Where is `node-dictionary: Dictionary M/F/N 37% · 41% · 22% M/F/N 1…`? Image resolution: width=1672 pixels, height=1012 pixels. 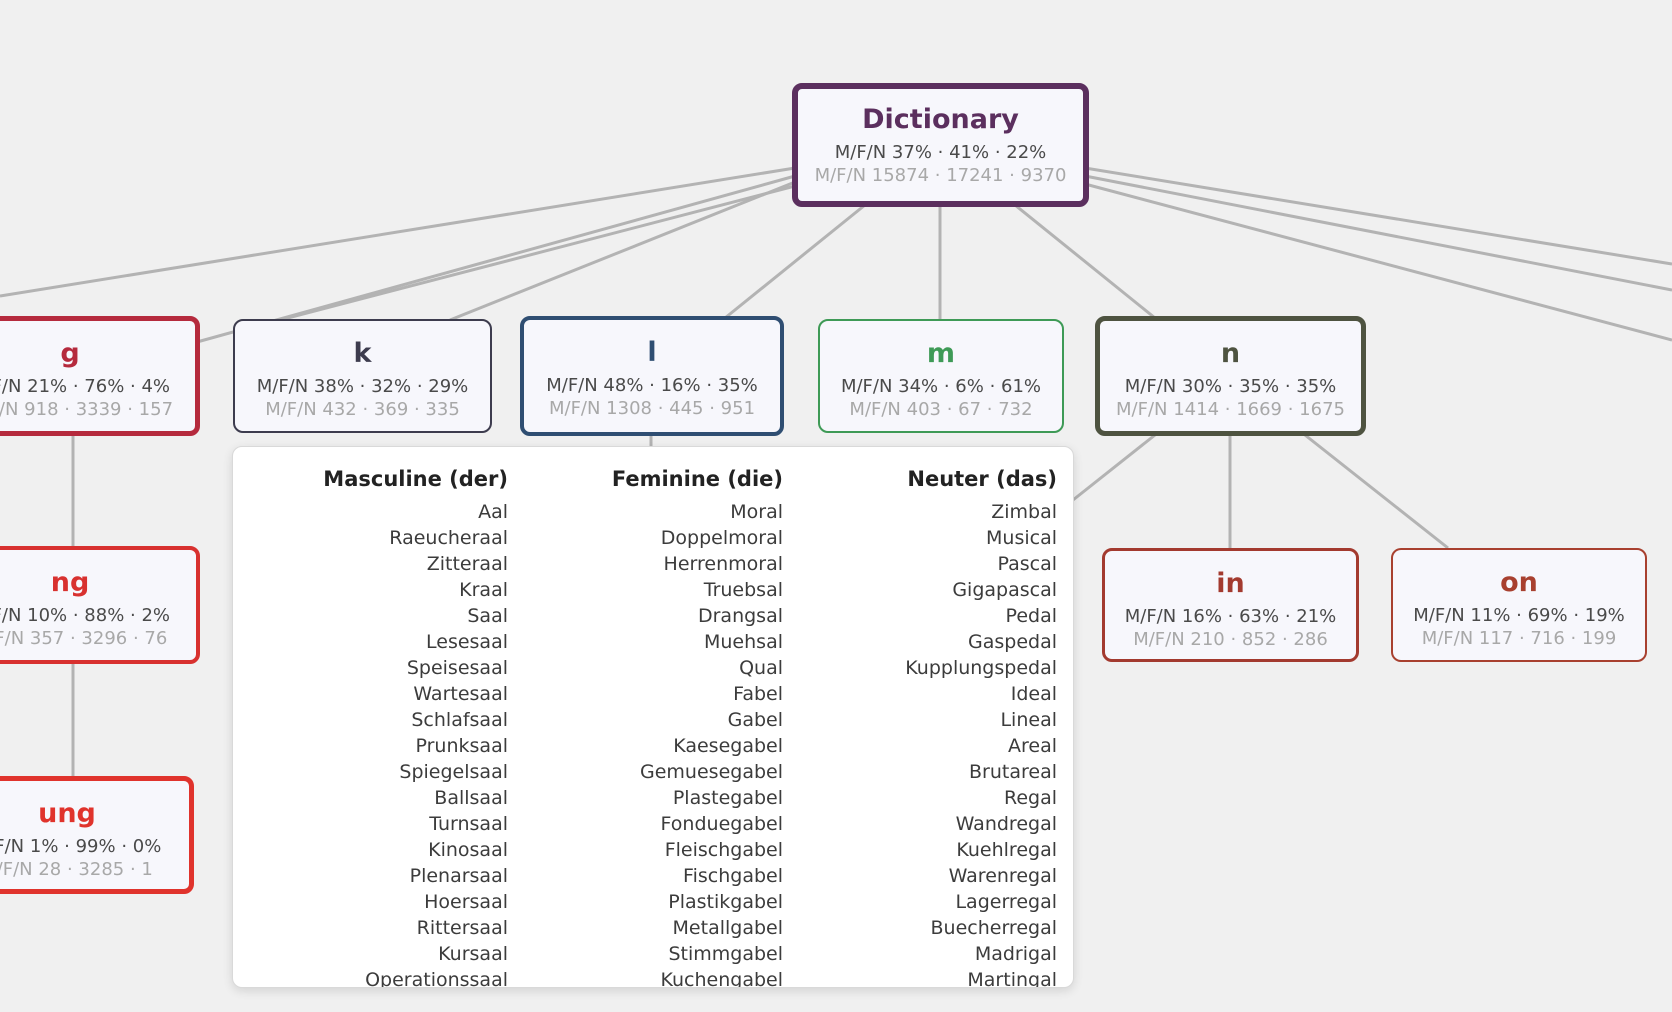 node-dictionary: Dictionary M/F/N 37% · 41% · 22% M/F/N 1… is located at coordinates (940, 145).